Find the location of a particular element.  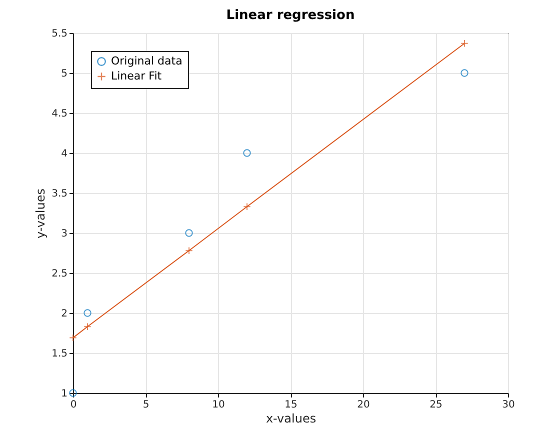

y-tick-label: 4.5 is located at coordinates (60, 114).